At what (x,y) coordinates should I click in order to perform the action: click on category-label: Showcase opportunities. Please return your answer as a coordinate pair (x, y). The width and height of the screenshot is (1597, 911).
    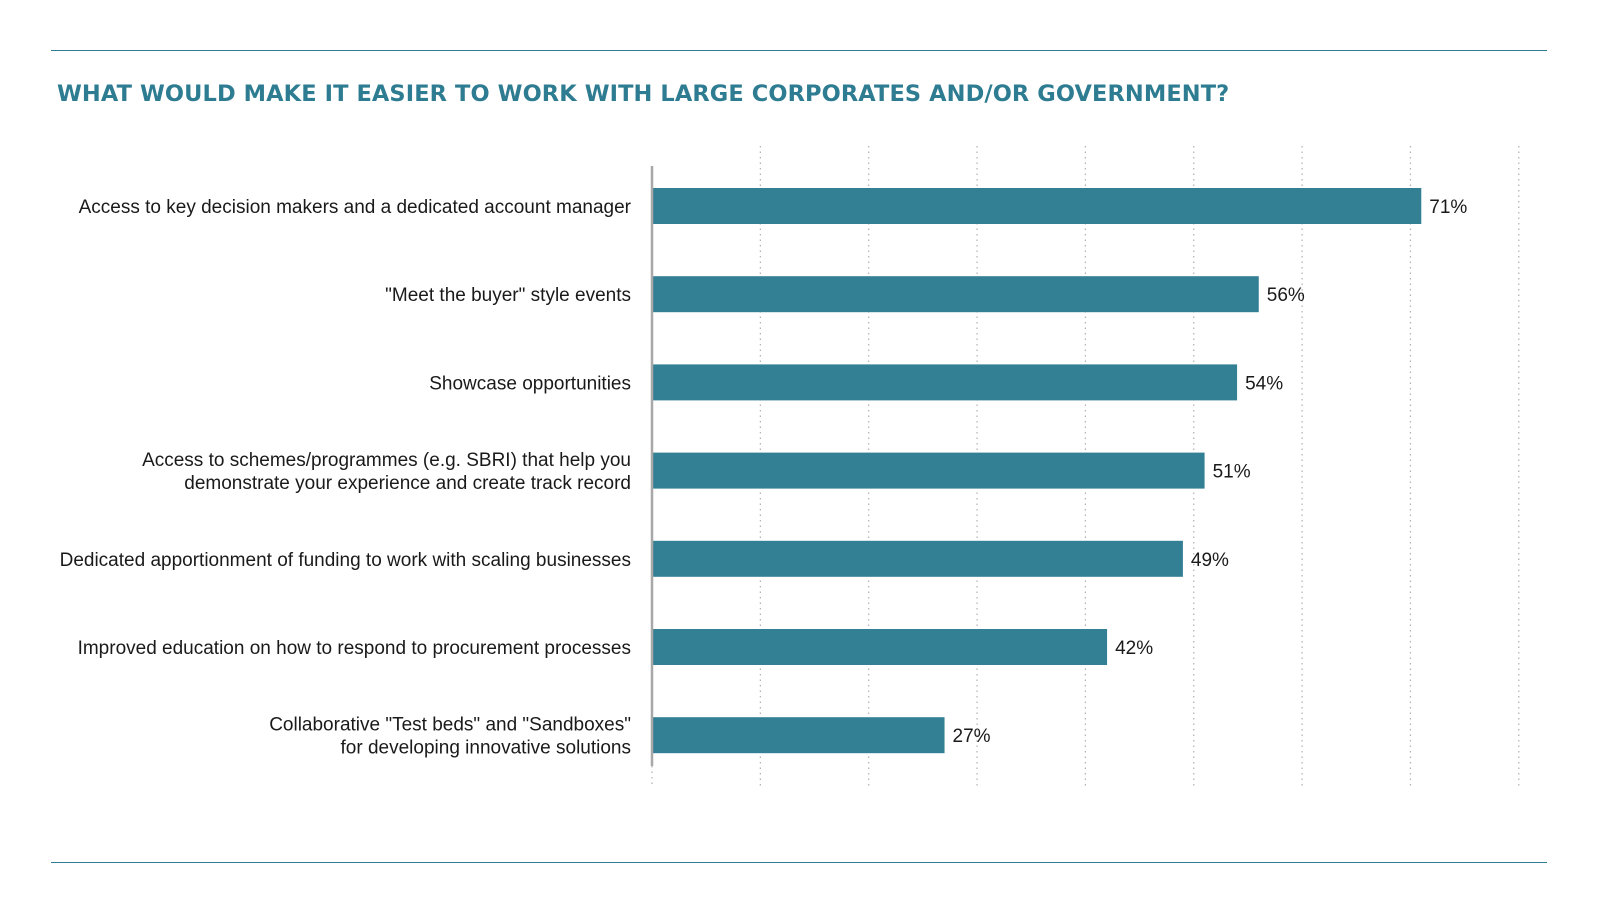
    Looking at the image, I should click on (530, 383).